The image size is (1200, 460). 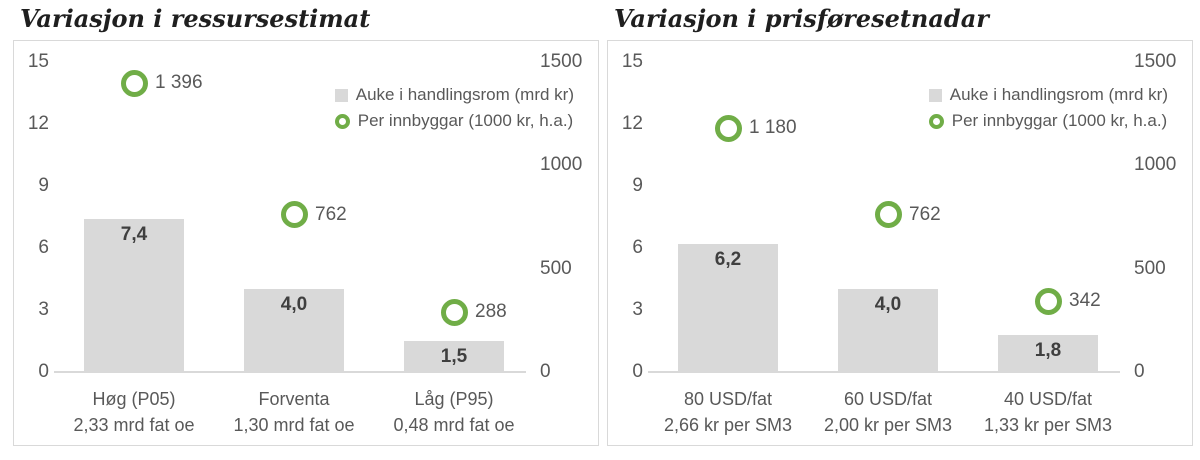 I want to click on category-sublabel: 1,33 kr per SM3, so click(x=1048, y=425).